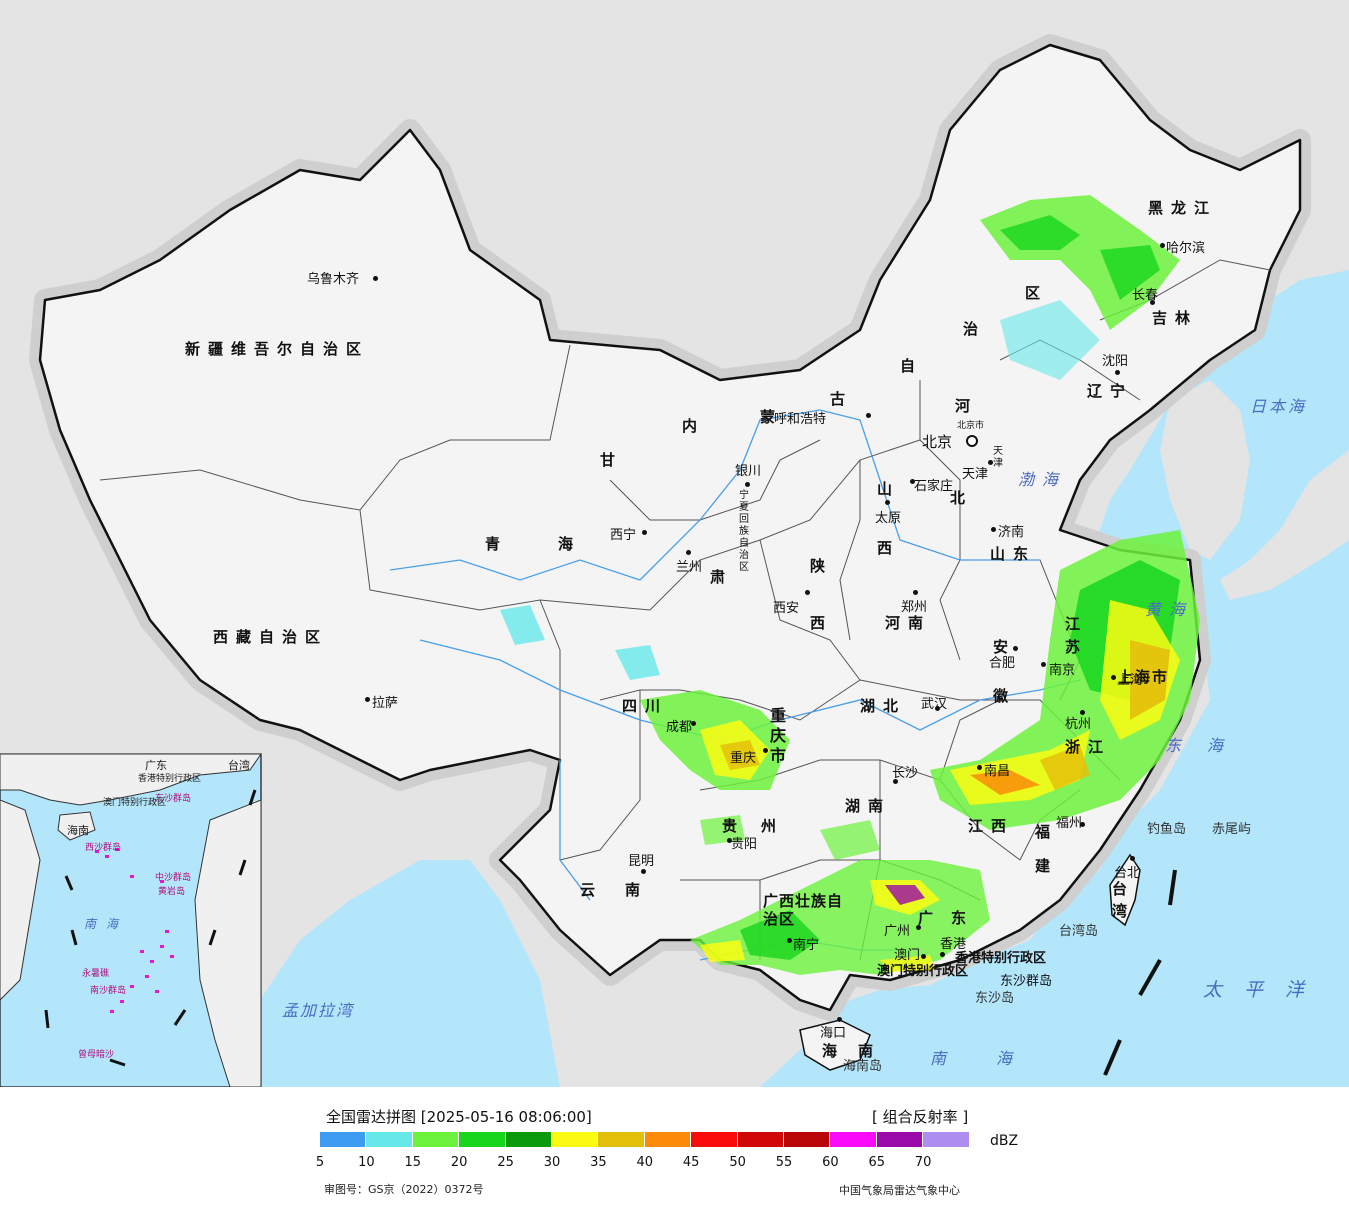 The height and width of the screenshot is (1208, 1349). What do you see at coordinates (96, 1055) in the screenshot?
I see `inset-label-zengmu: 曾母暗沙` at bounding box center [96, 1055].